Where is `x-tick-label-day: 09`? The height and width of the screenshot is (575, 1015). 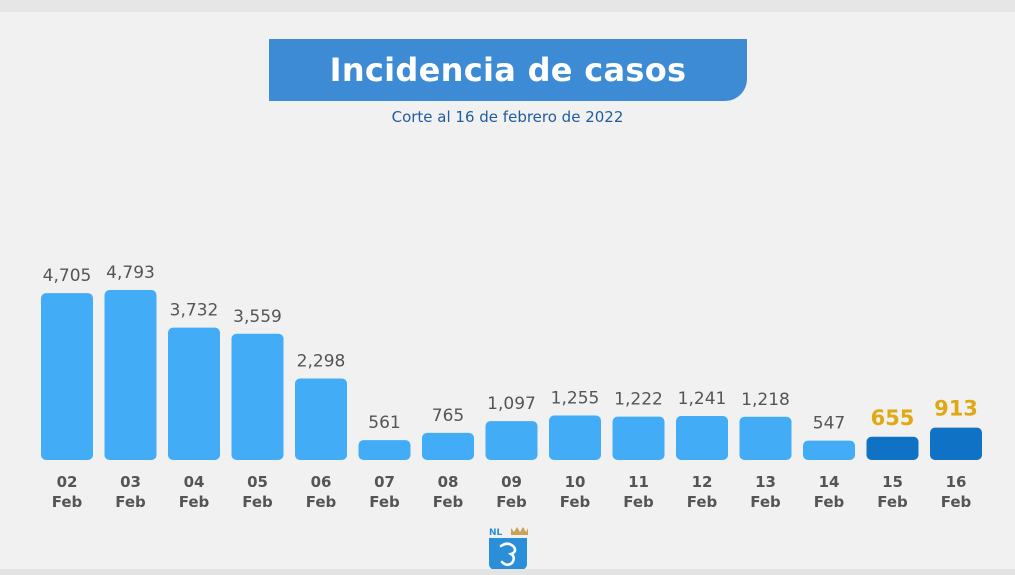 x-tick-label-day: 09 is located at coordinates (511, 482).